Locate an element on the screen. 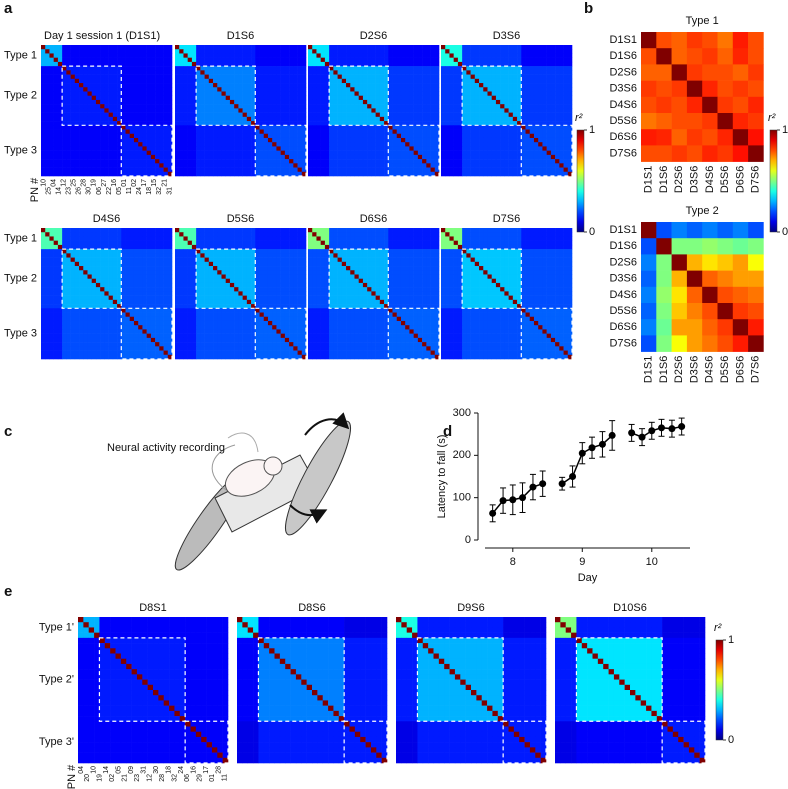 The image size is (788, 789). group-box is located at coordinates (91, 95).